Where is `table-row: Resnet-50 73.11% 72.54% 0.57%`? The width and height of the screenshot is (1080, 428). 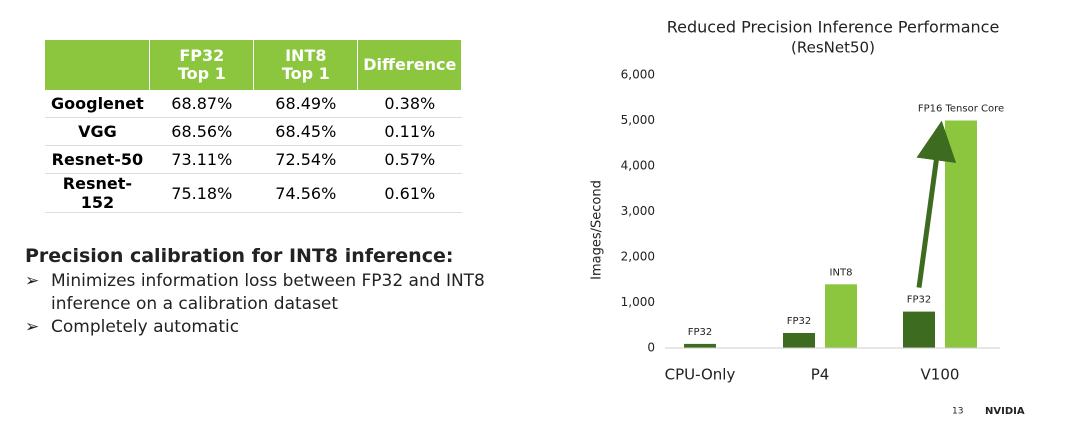 table-row: Resnet-50 73.11% 72.54% 0.57% is located at coordinates (253, 159).